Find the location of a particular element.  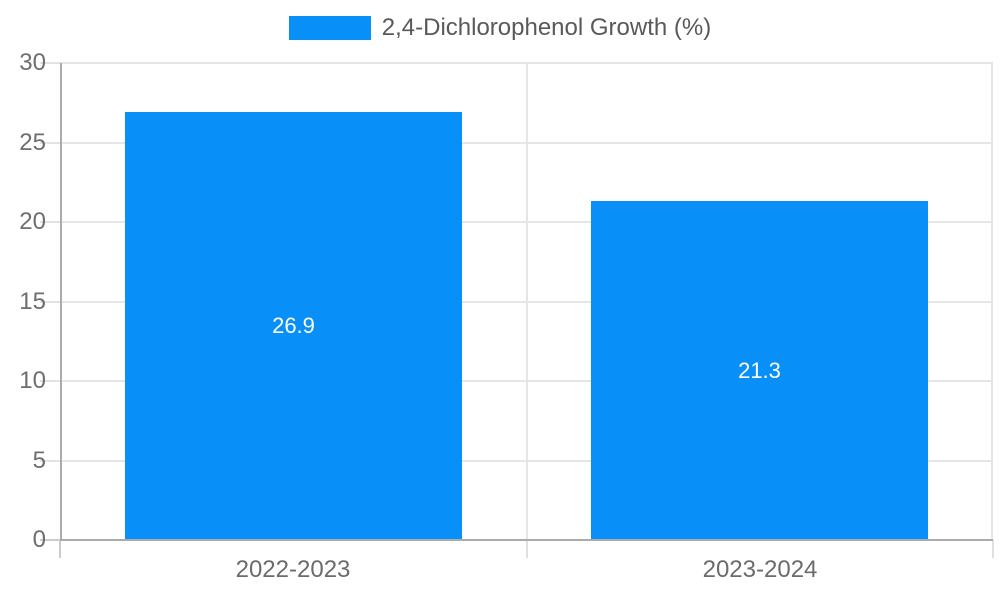

y-tick-label: 0 is located at coordinates (39, 539).